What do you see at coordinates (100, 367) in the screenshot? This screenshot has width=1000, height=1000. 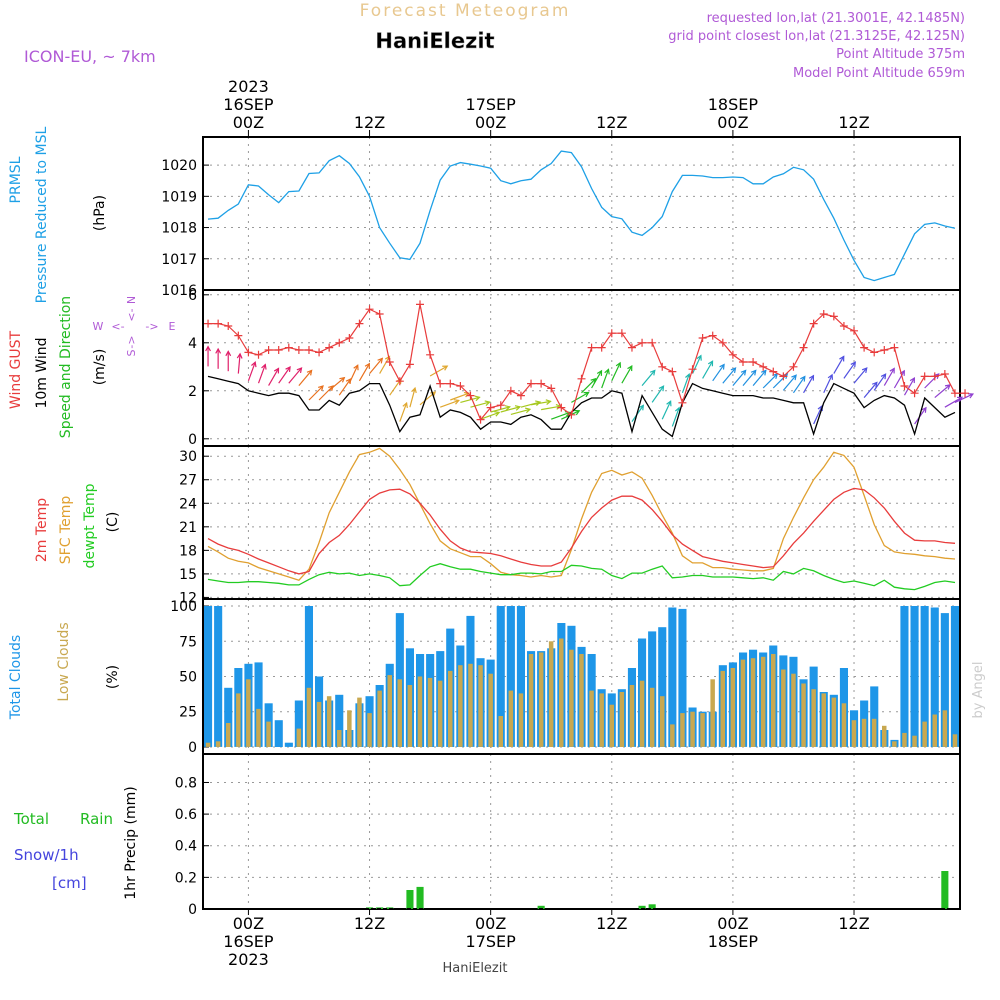 I see `wind-unit: (m/s)` at bounding box center [100, 367].